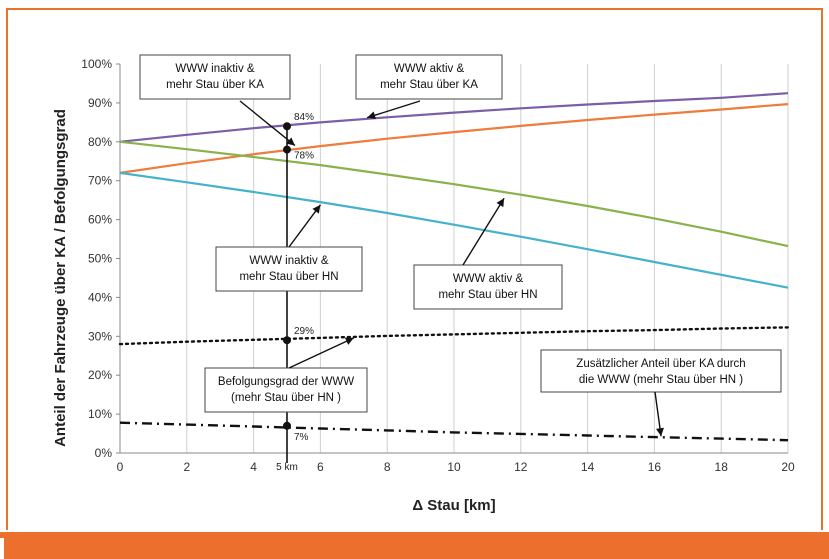 This screenshot has height=559, width=829. I want to click on ann-aktiv-ka: WWW aktiv & mehr Stau über KA, so click(429, 87).